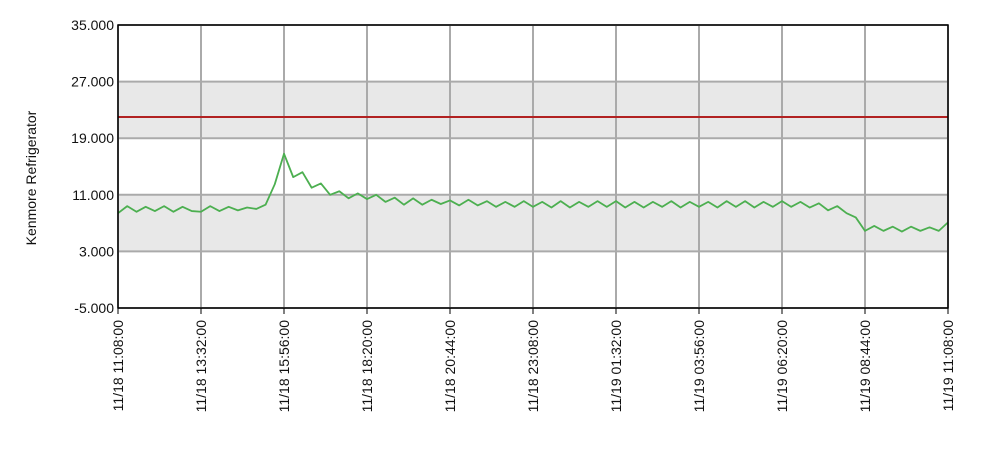  I want to click on x-tick-label: 11/19 08:44:00, so click(865, 366).